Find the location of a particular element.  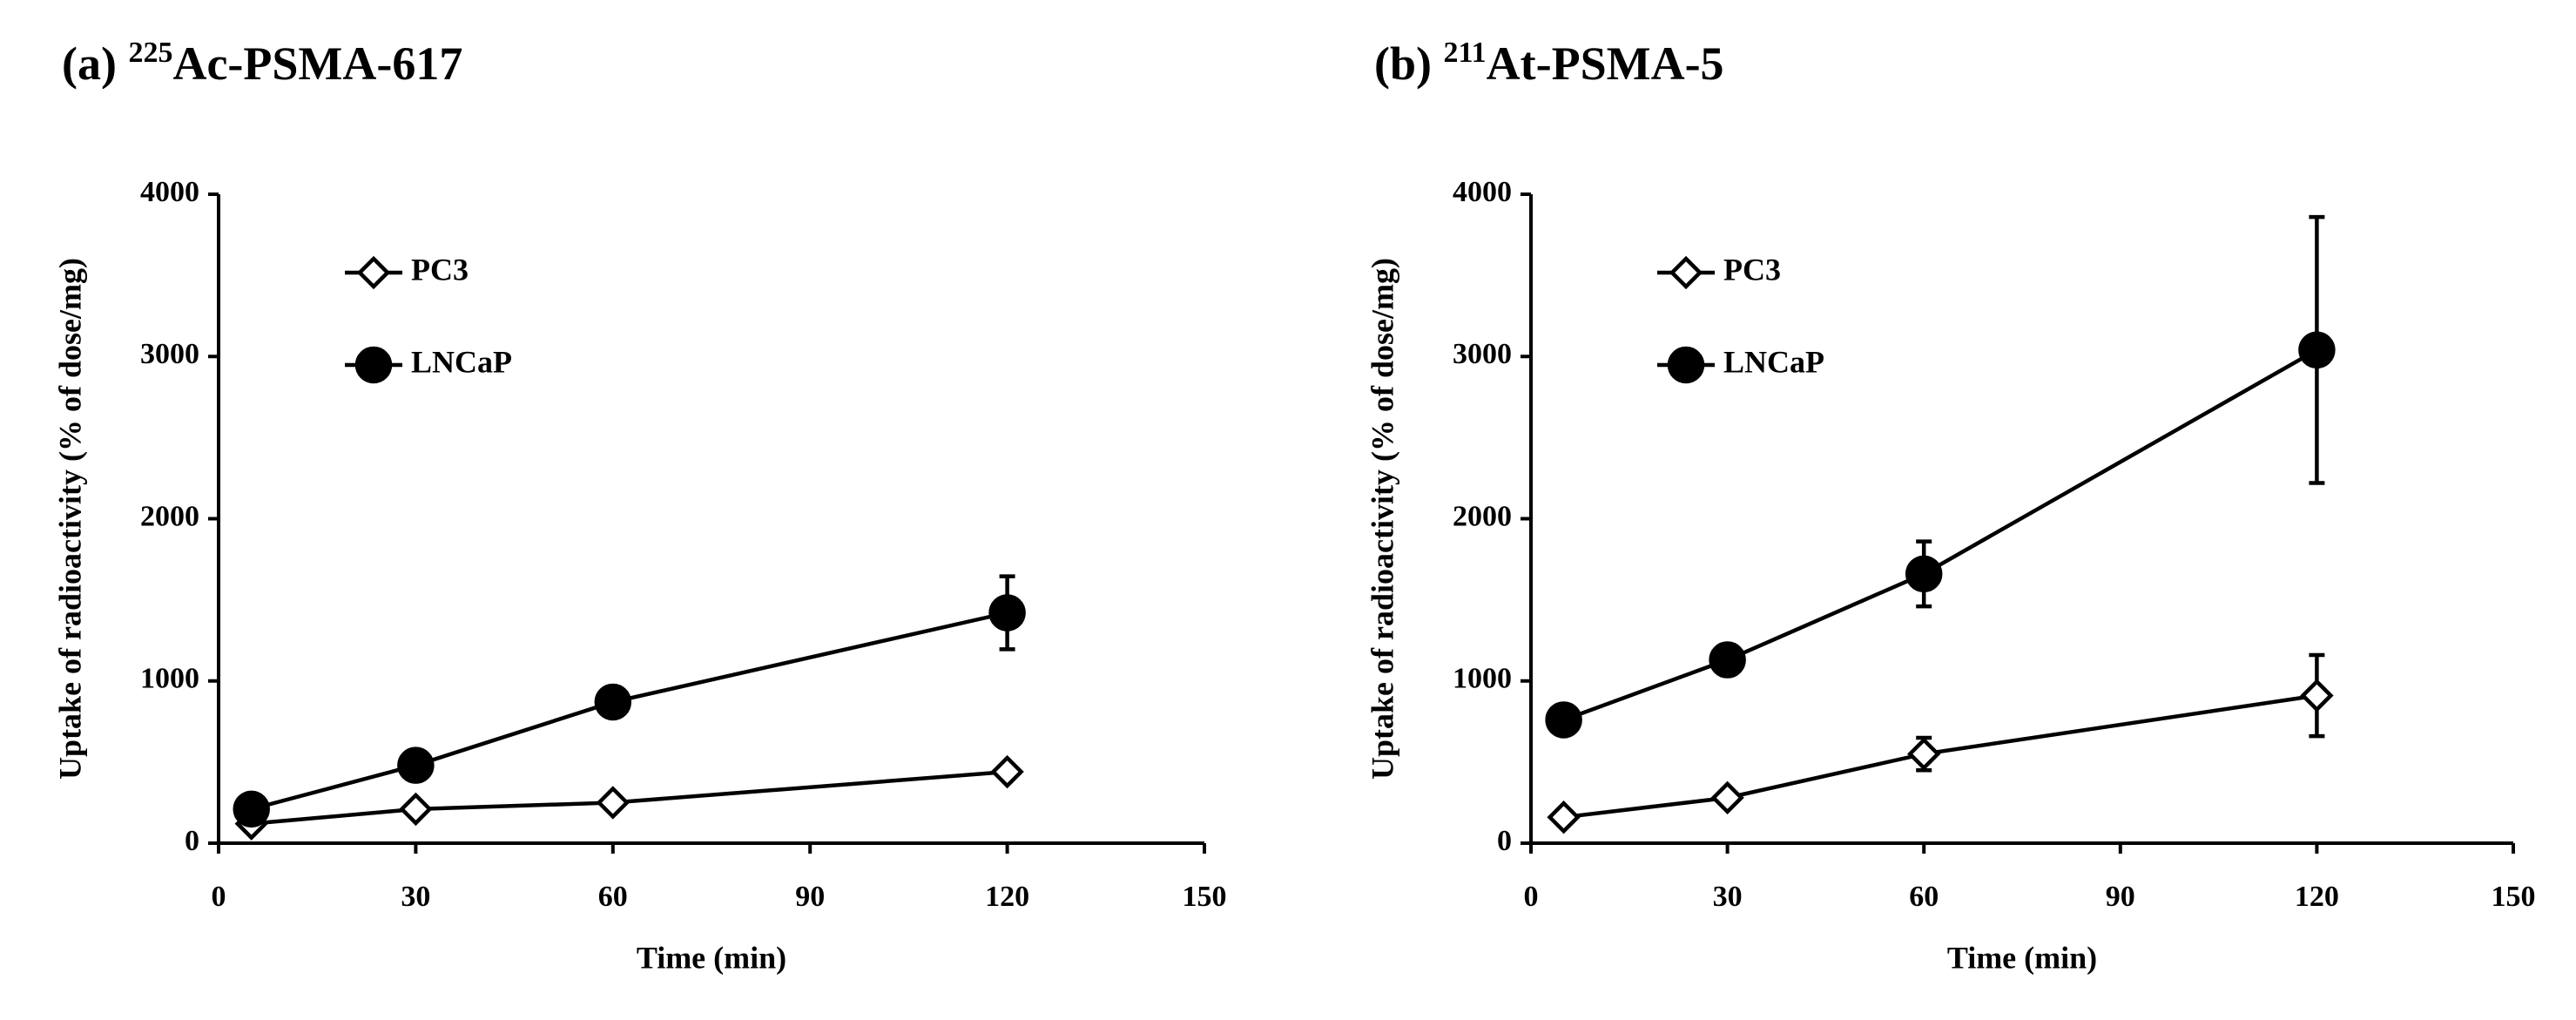

chart-title: (b) 211At-PSMA-5 is located at coordinates (1549, 64).